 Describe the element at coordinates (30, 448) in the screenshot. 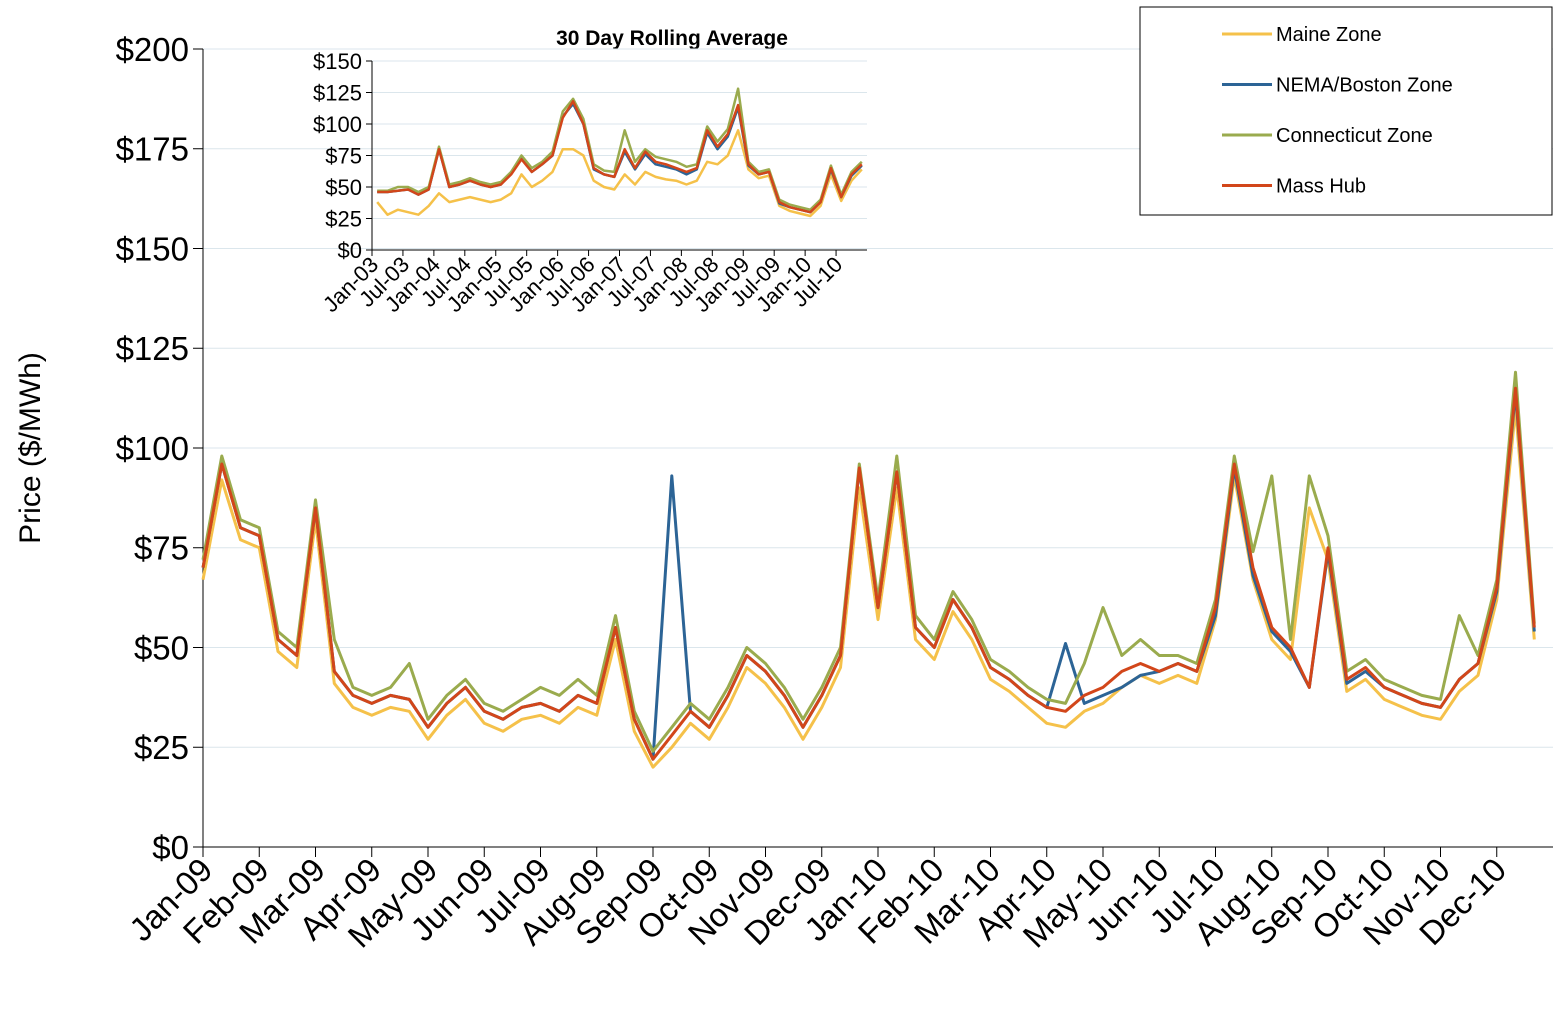

I see `y-axis-title: Price ($/MWh)` at that location.